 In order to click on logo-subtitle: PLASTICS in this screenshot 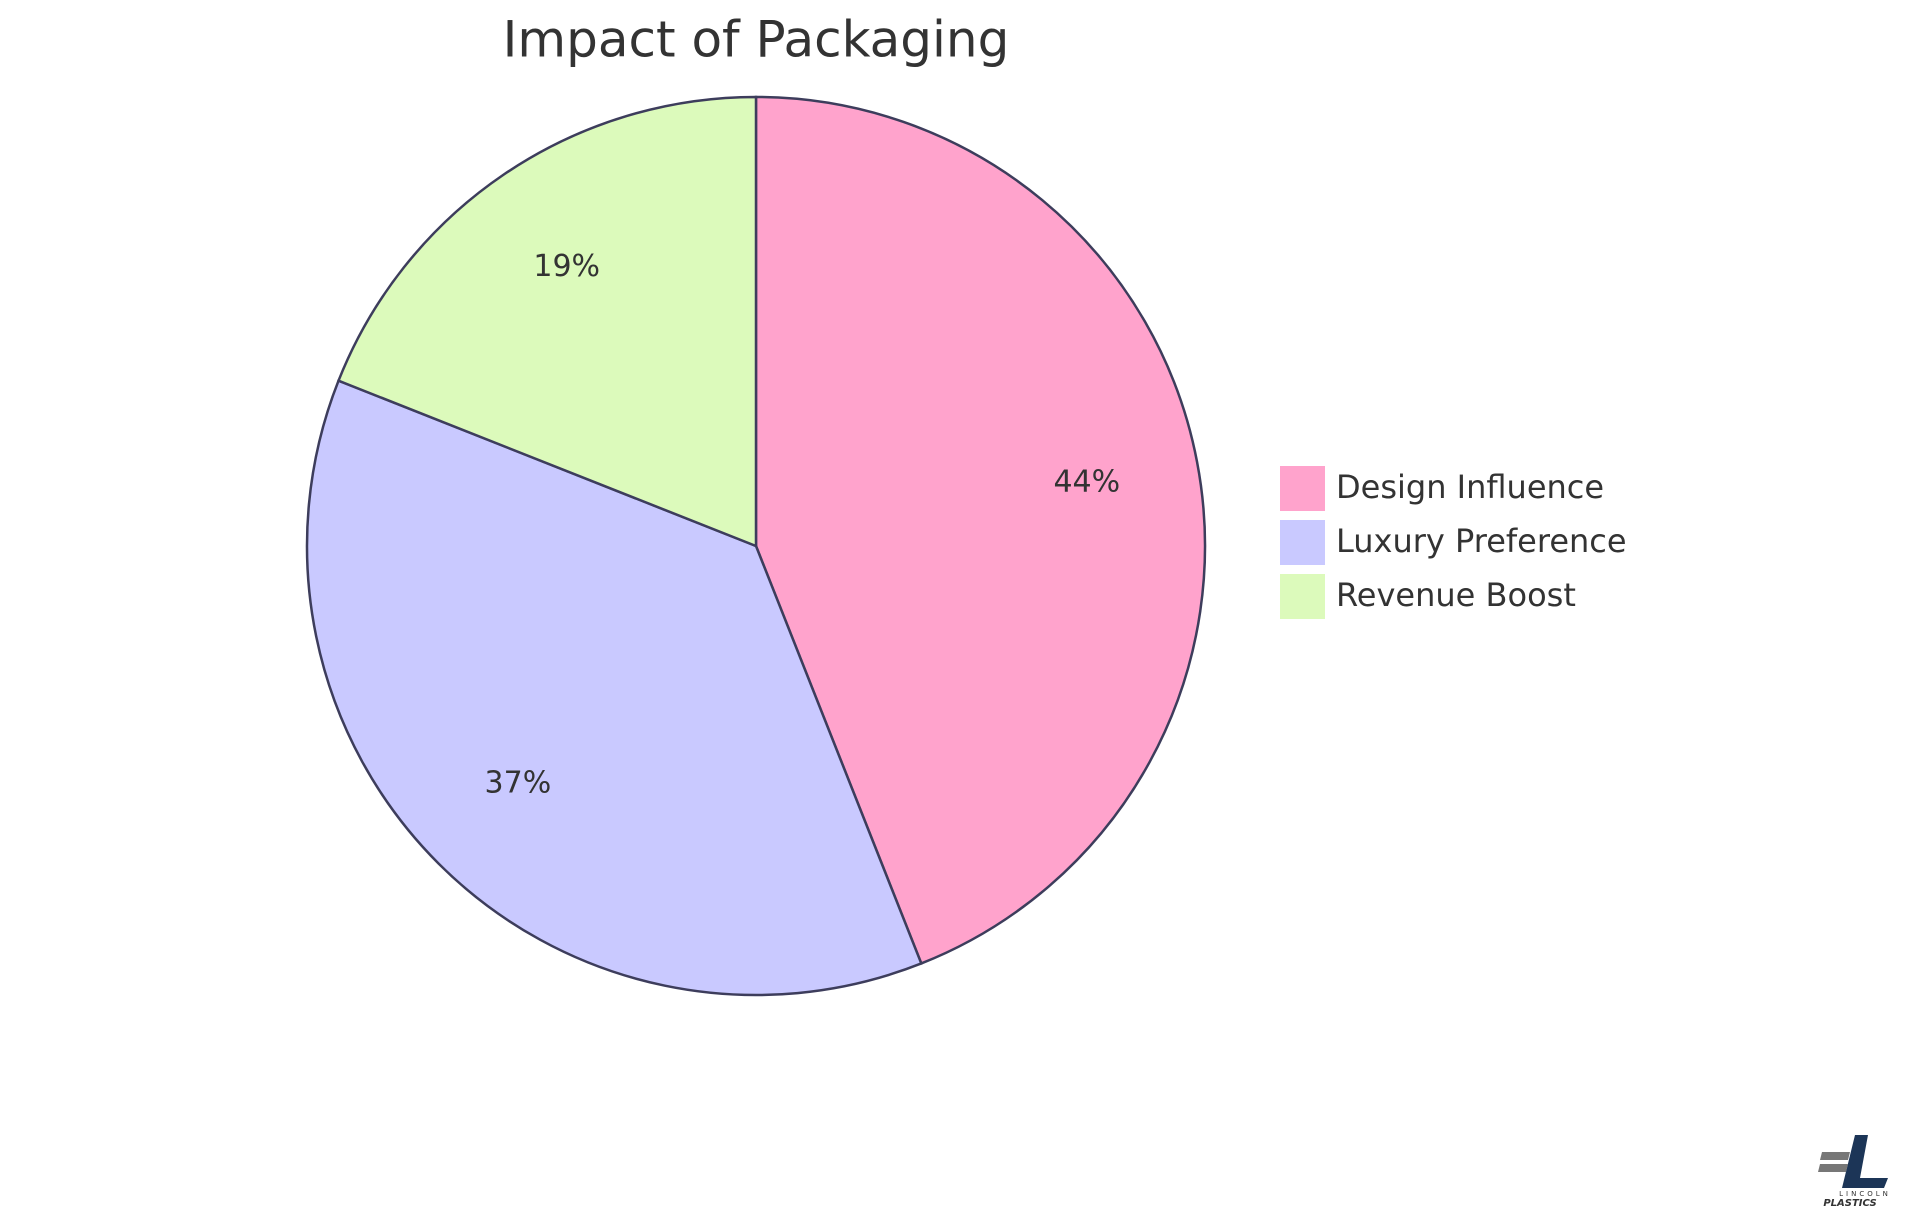, I will do `click(1849, 1203)`.